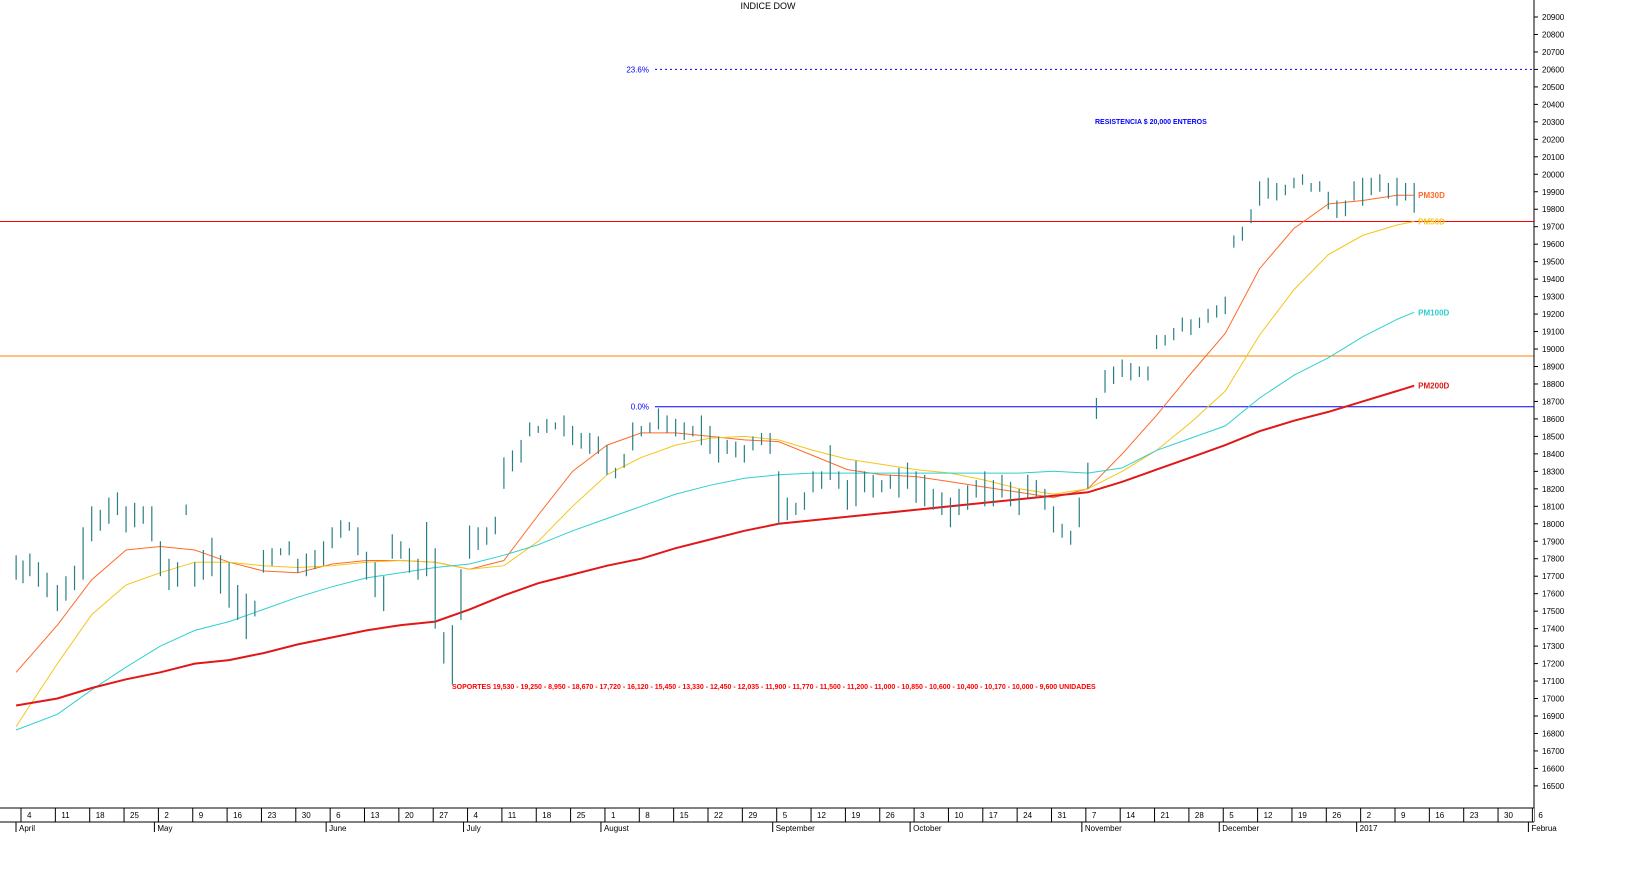  What do you see at coordinates (1553, 192) in the screenshot?
I see `y-tick-label: 19900` at bounding box center [1553, 192].